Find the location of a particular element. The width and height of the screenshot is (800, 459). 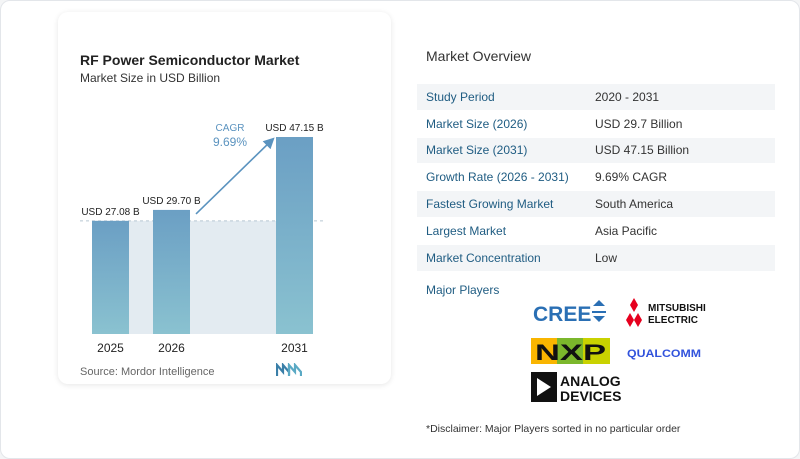

x-tick-2026: 2026 is located at coordinates (171, 348).